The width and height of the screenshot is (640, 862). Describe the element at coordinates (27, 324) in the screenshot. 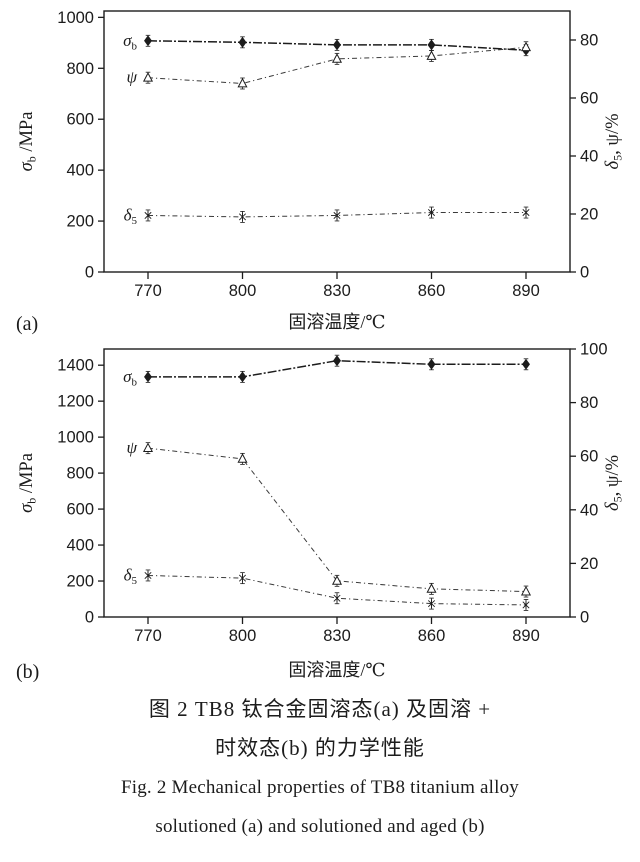

I see `panel-label-a: (a)` at that location.